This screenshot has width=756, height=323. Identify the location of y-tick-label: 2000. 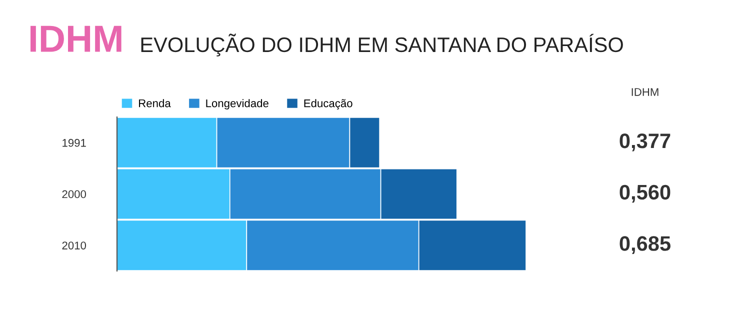
(74, 194).